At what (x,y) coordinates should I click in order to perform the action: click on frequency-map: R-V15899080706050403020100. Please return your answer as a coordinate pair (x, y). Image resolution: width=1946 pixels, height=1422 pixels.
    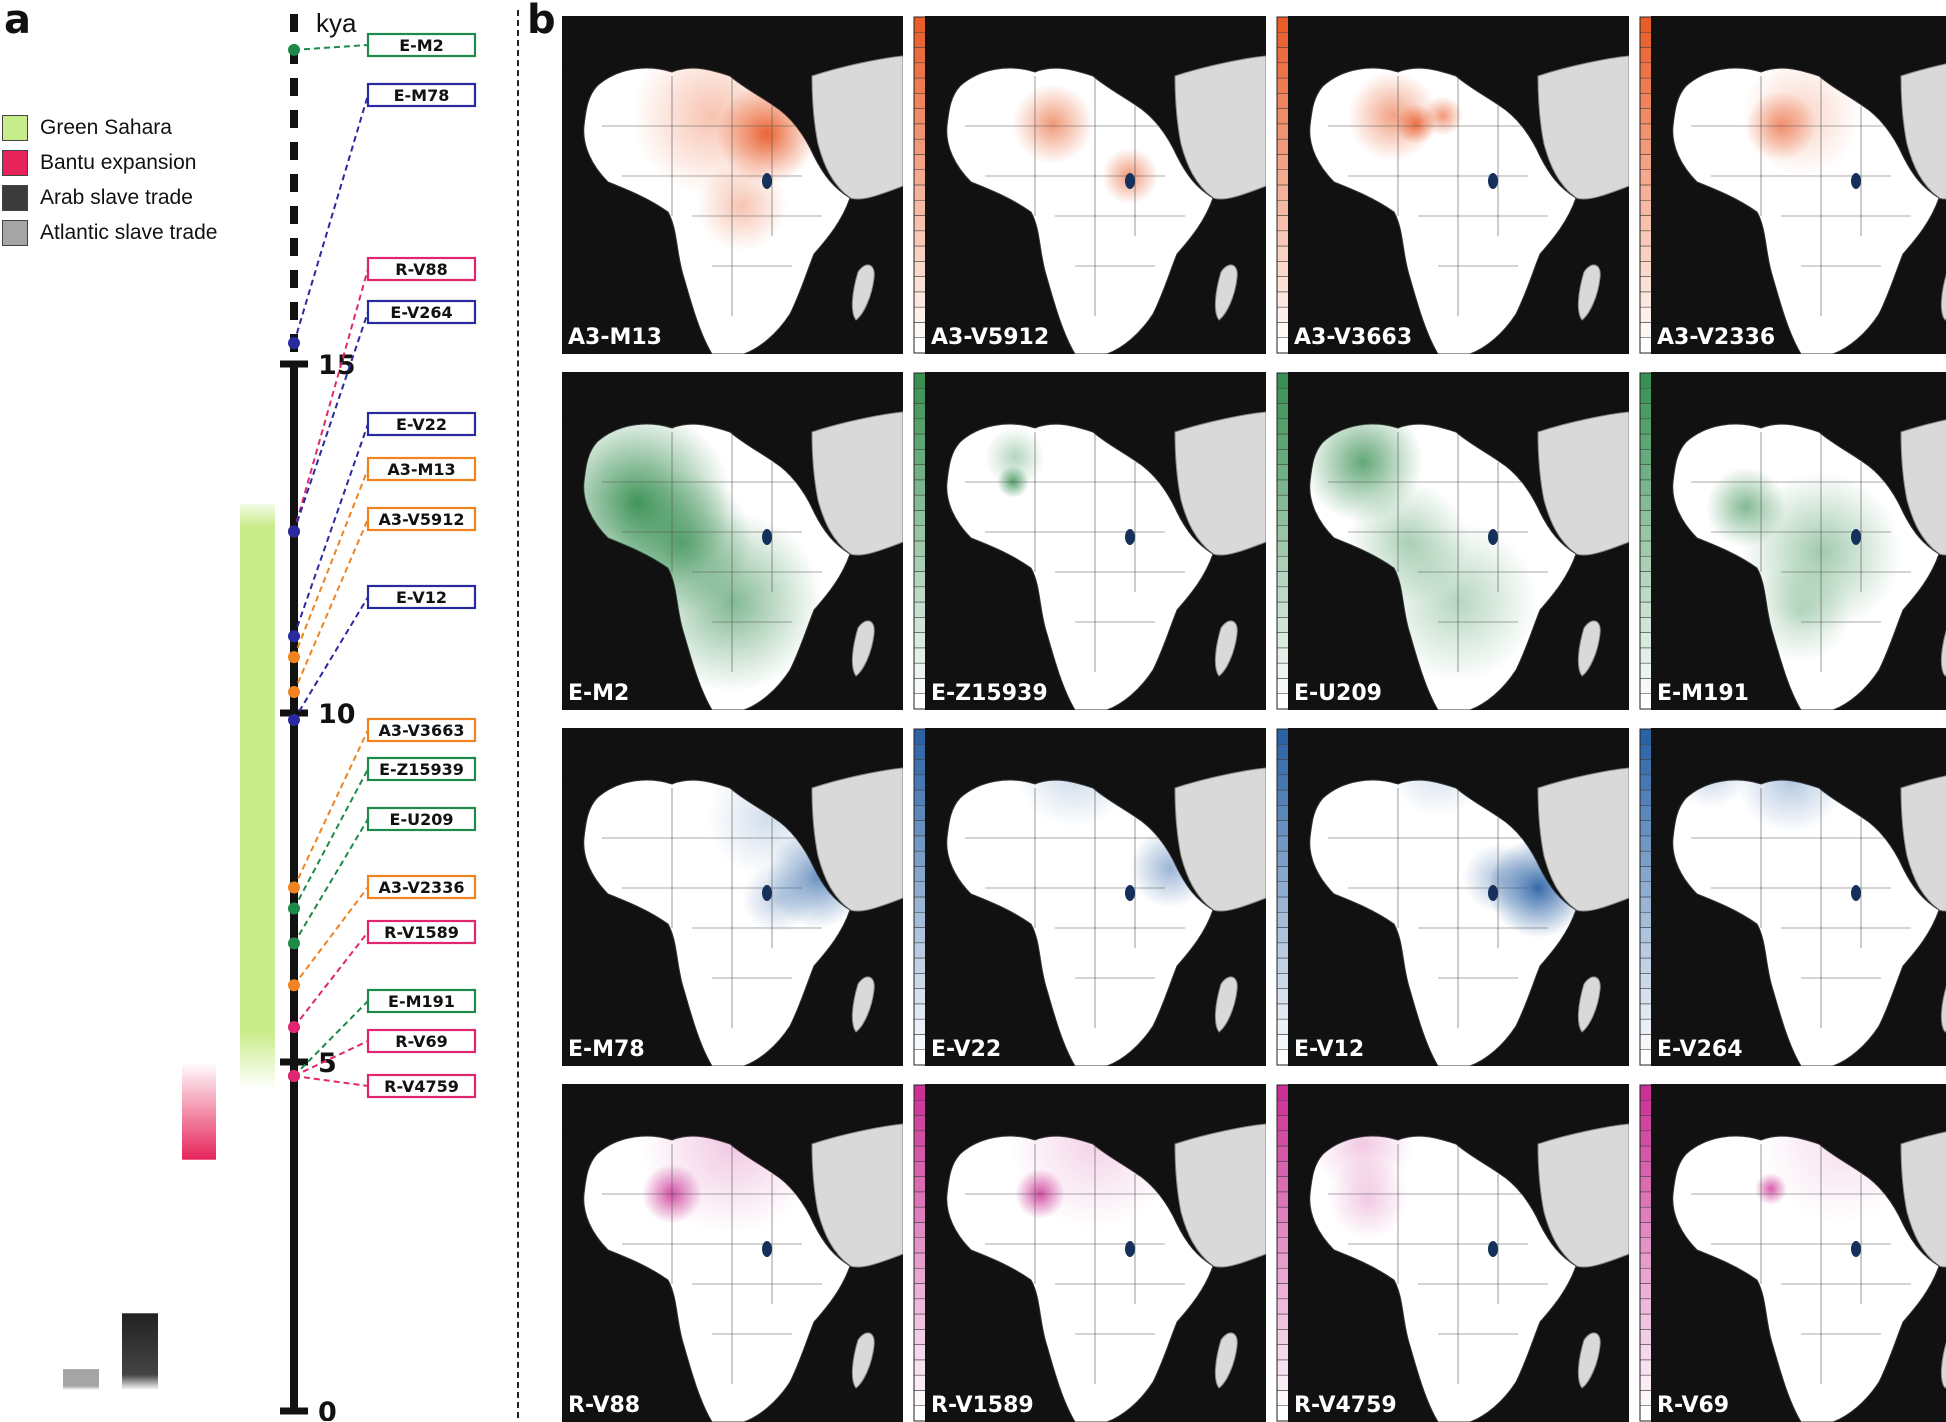
    Looking at the image, I should click on (1119, 1253).